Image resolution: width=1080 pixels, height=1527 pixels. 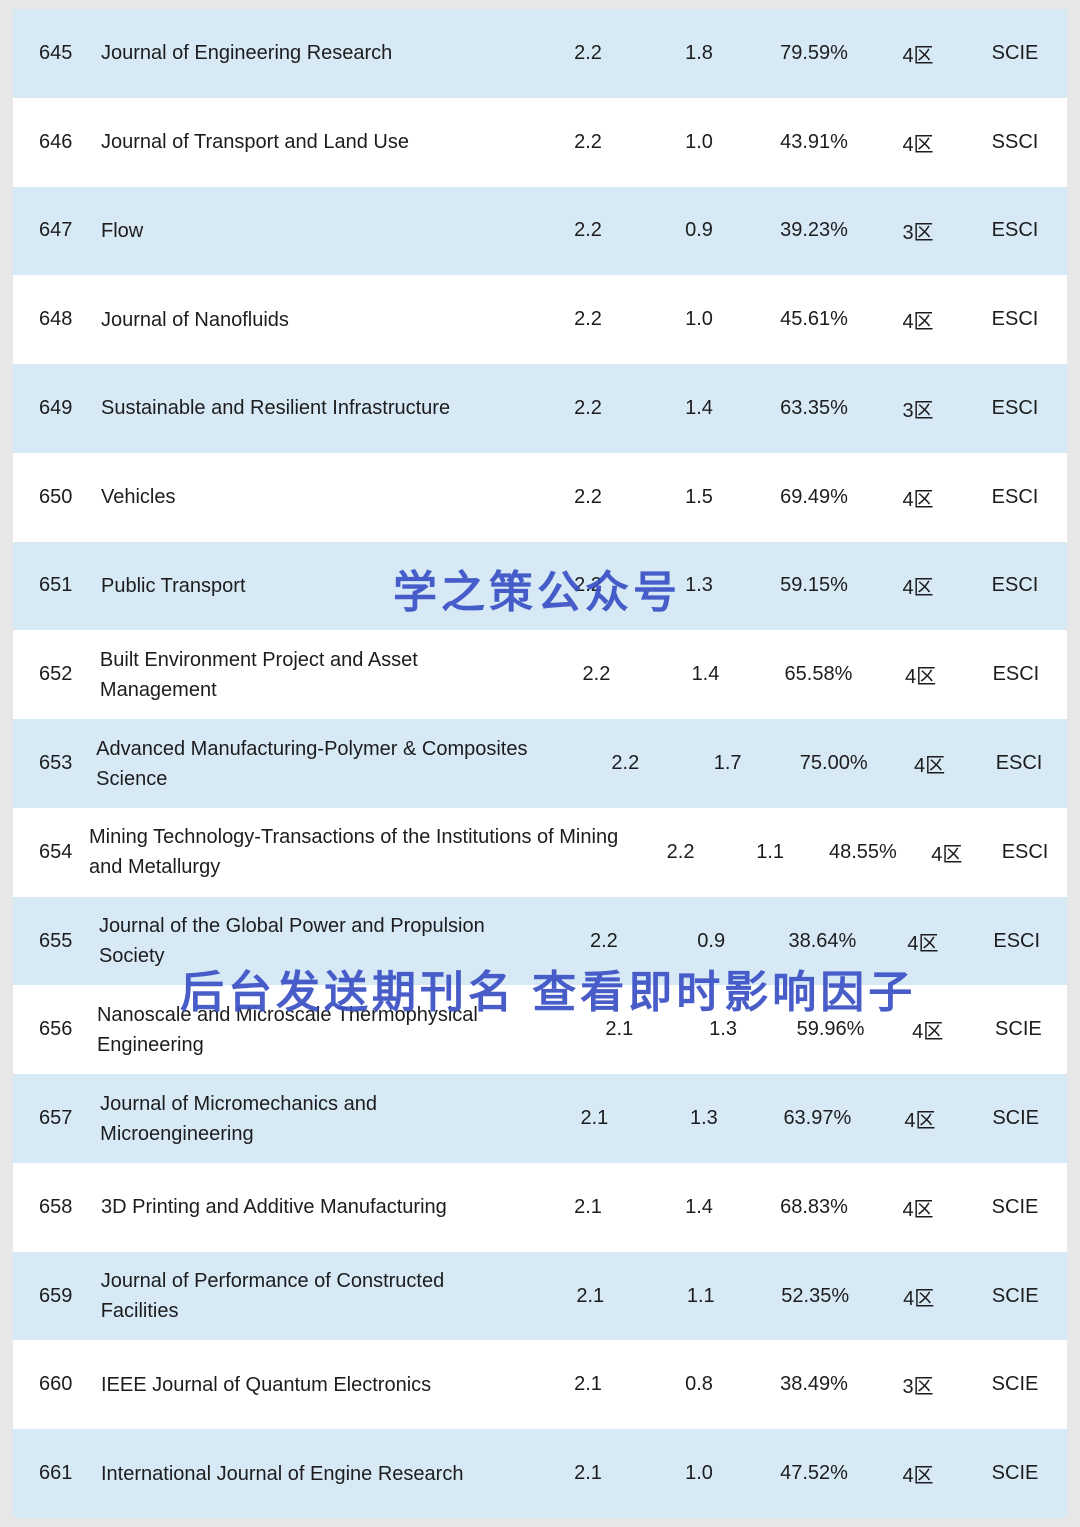 What do you see at coordinates (817, 1118) in the screenshot?
I see `percentile-cell: 63.97%` at bounding box center [817, 1118].